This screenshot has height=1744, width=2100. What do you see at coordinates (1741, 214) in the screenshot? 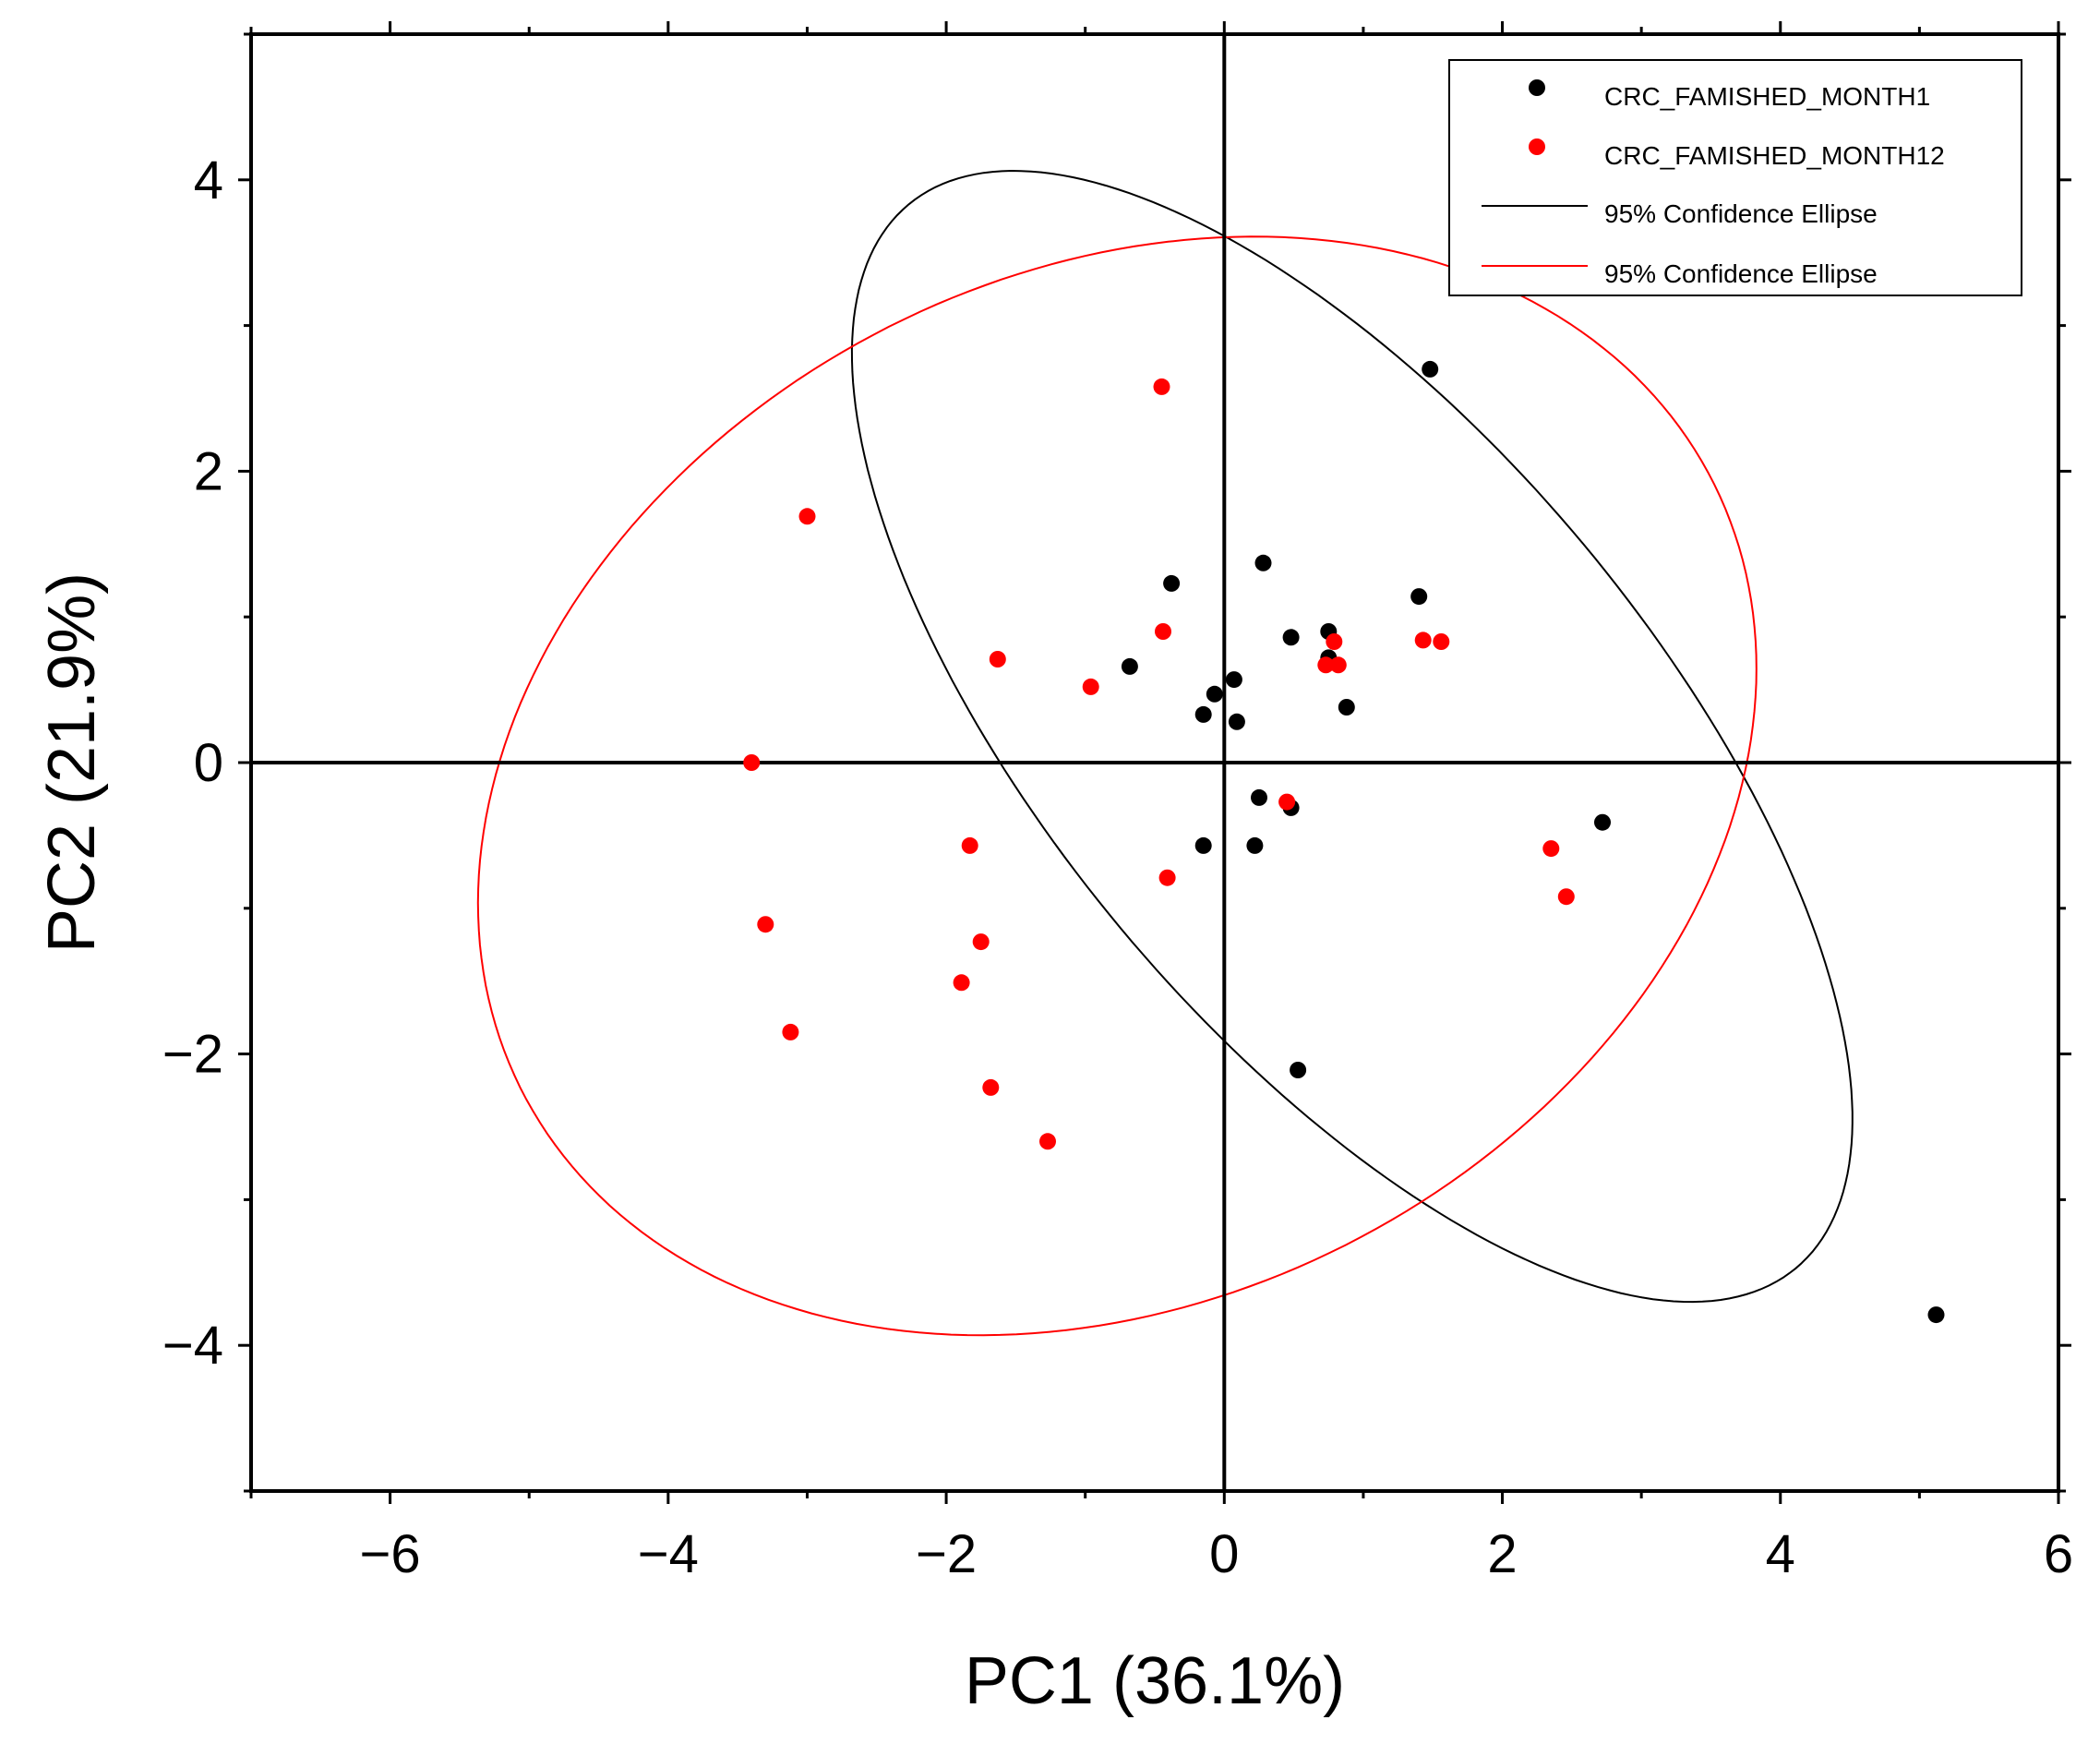
I see `legend-label-ellipse-black: 95% Confidence Ellipse` at bounding box center [1741, 214].